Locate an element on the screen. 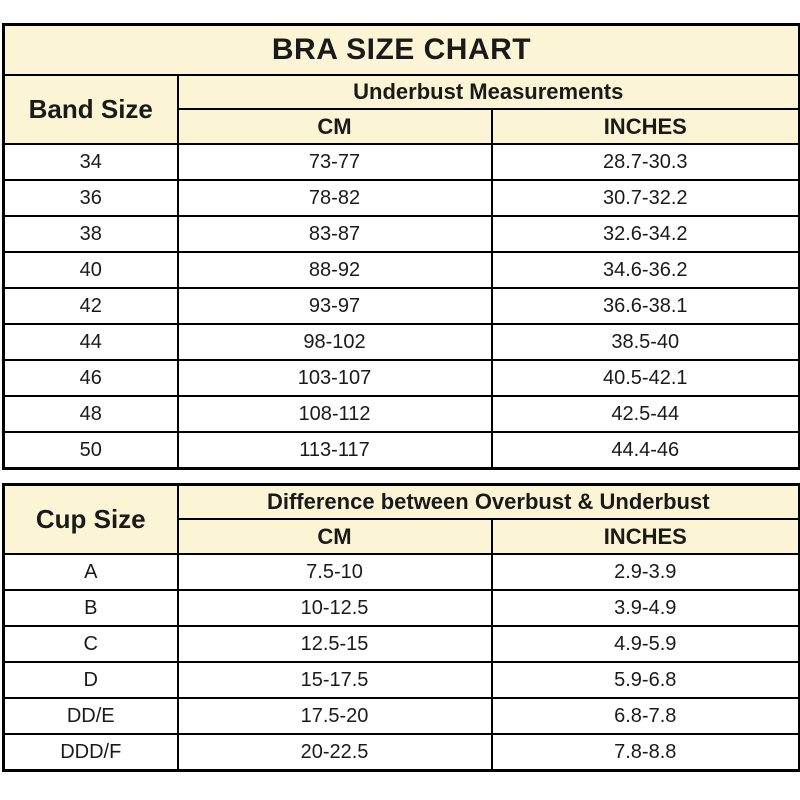  table-row: 42 93-97 36.6-38.1 is located at coordinates (401, 306).